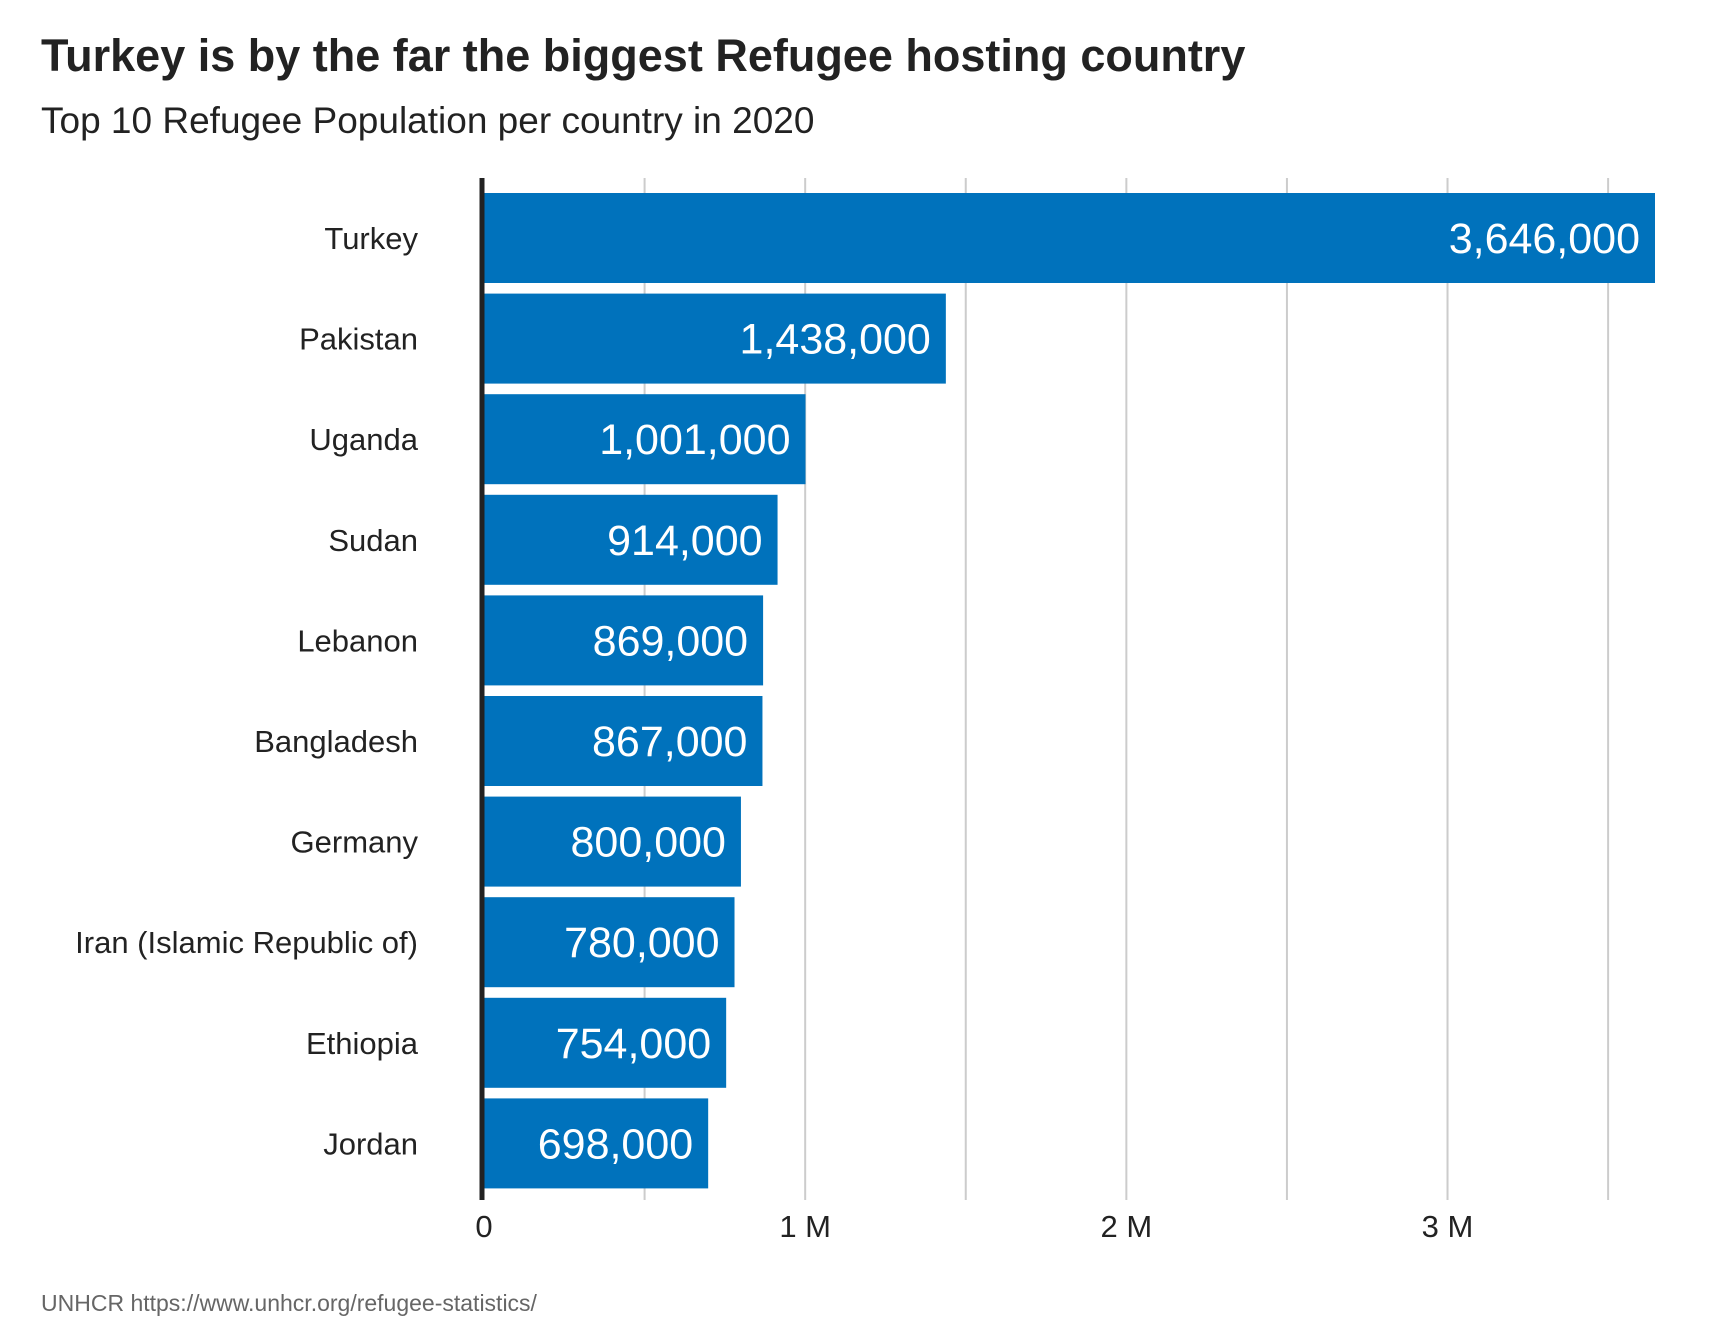 The image size is (1728, 1344). I want to click on bar-value-label: 698,000, so click(615, 1144).